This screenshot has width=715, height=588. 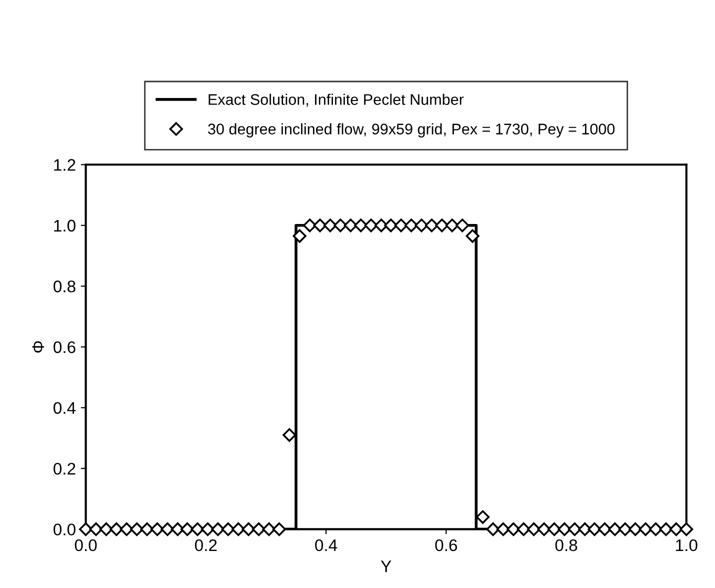 What do you see at coordinates (65, 165) in the screenshot?
I see `y-tick-label: 1.2` at bounding box center [65, 165].